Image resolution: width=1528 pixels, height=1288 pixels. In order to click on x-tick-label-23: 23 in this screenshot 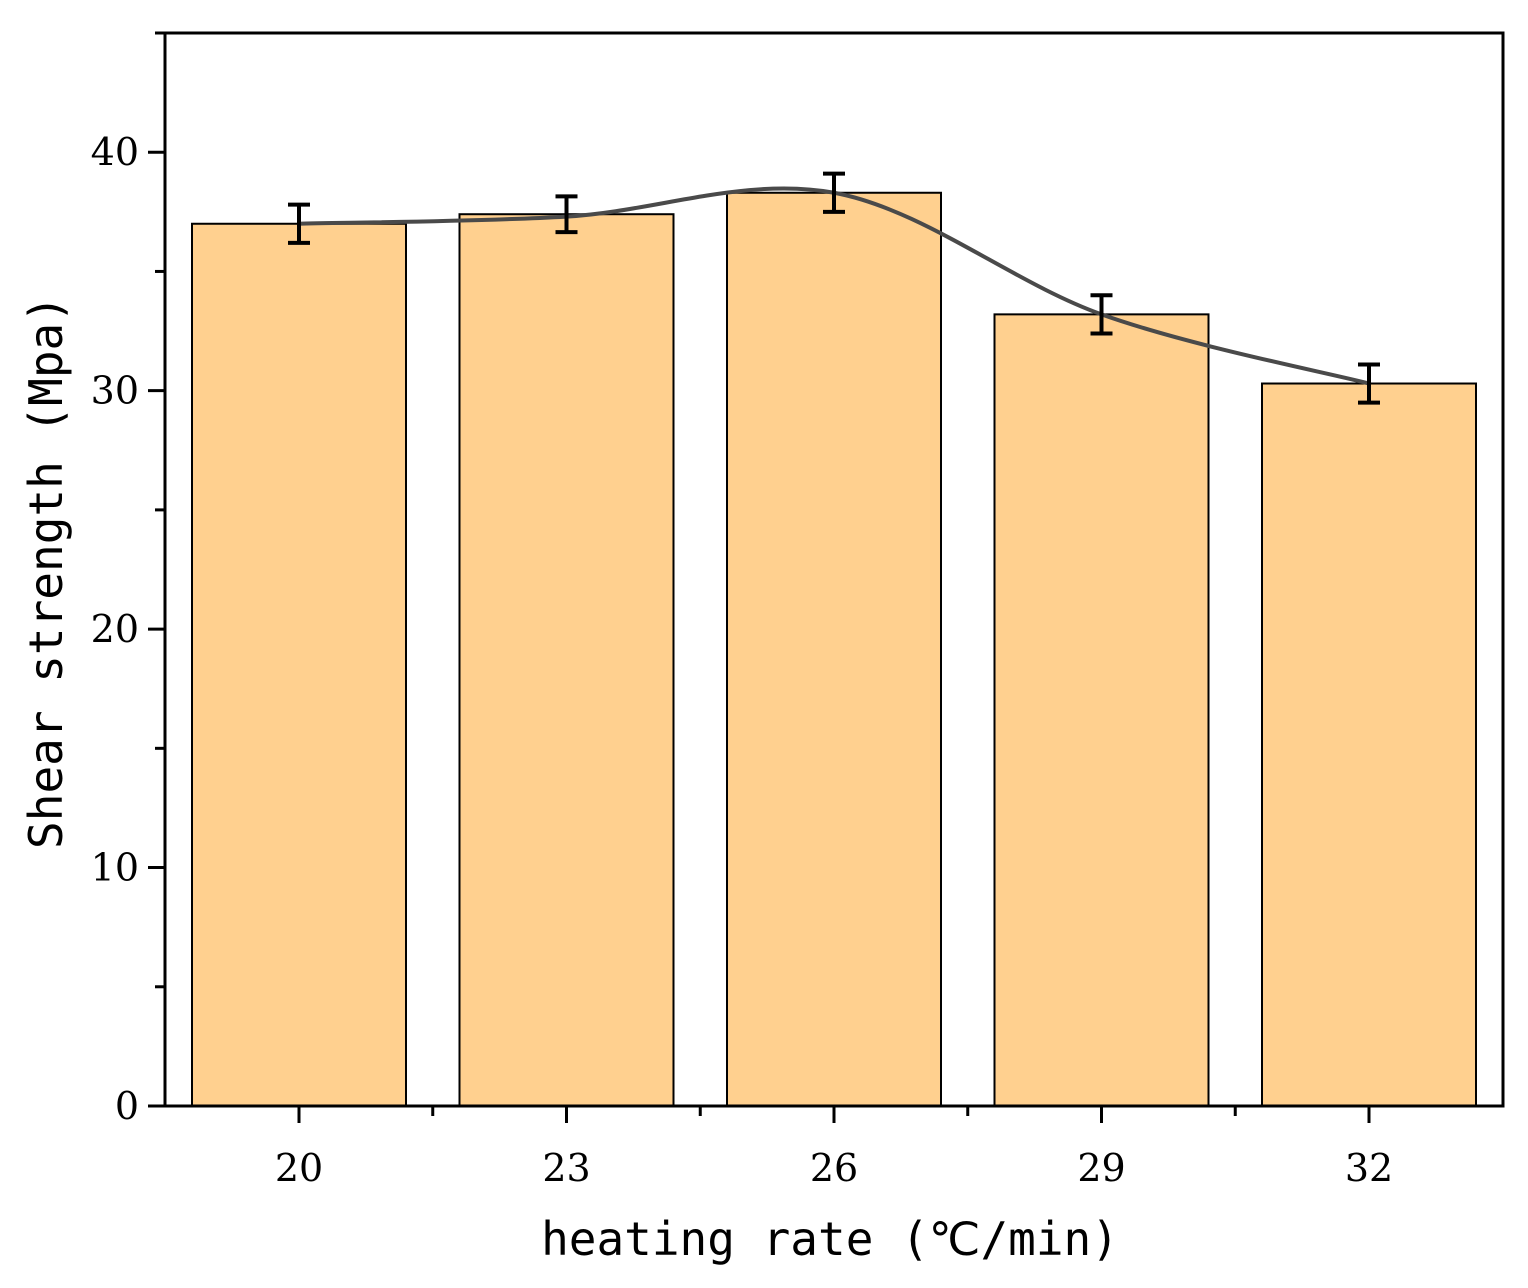, I will do `click(566, 1168)`.